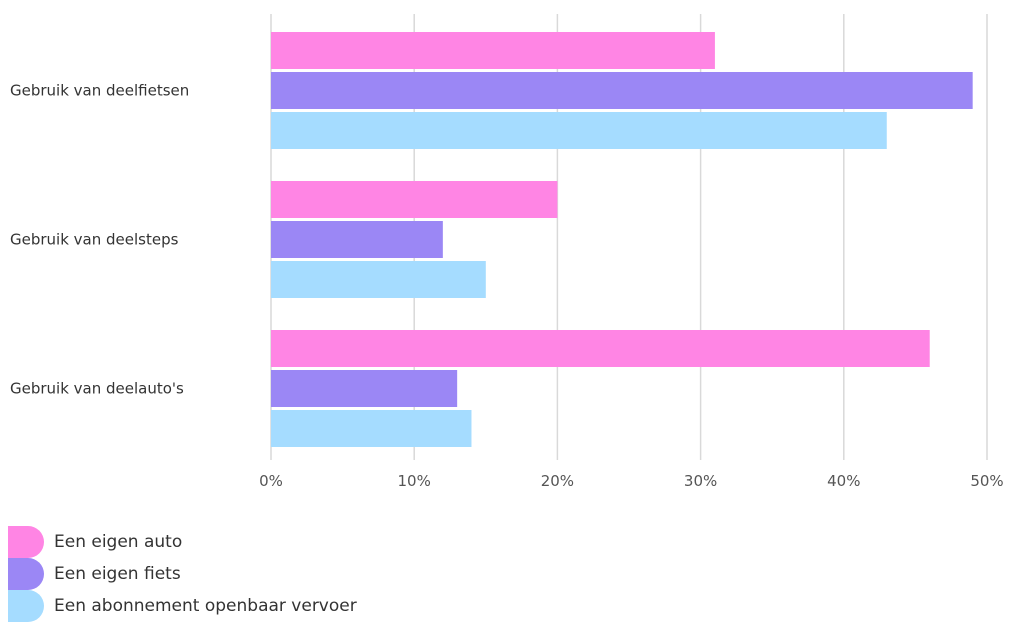 The height and width of the screenshot is (622, 1010). Describe the element at coordinates (414, 481) in the screenshot. I see `x-tick-label: 10%` at that location.